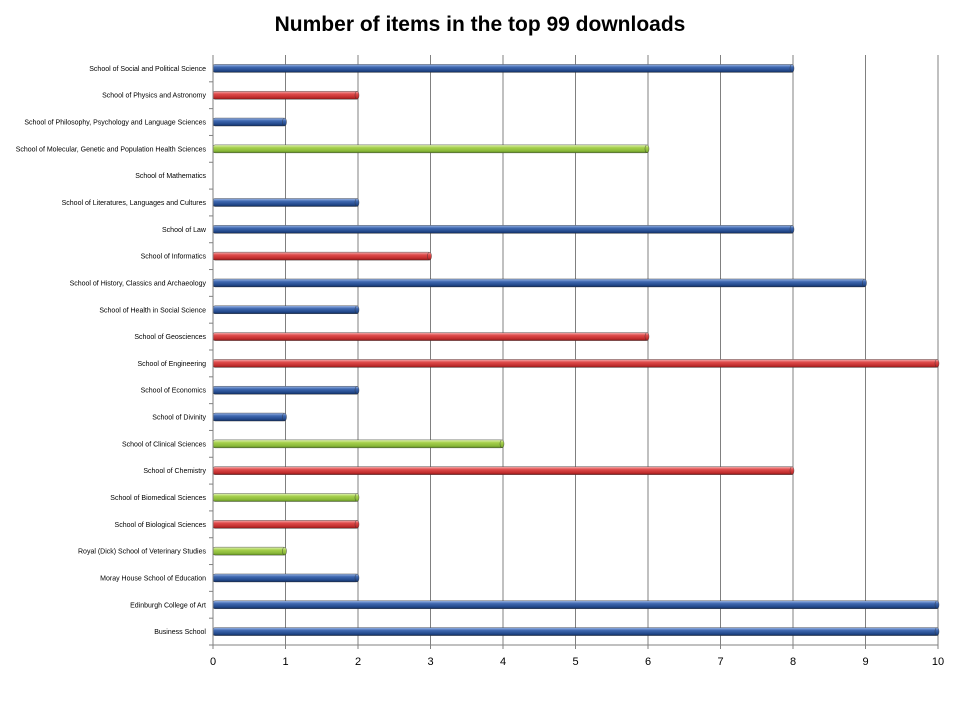 The height and width of the screenshot is (720, 960). I want to click on category-label: School of Chemistry, so click(174, 471).